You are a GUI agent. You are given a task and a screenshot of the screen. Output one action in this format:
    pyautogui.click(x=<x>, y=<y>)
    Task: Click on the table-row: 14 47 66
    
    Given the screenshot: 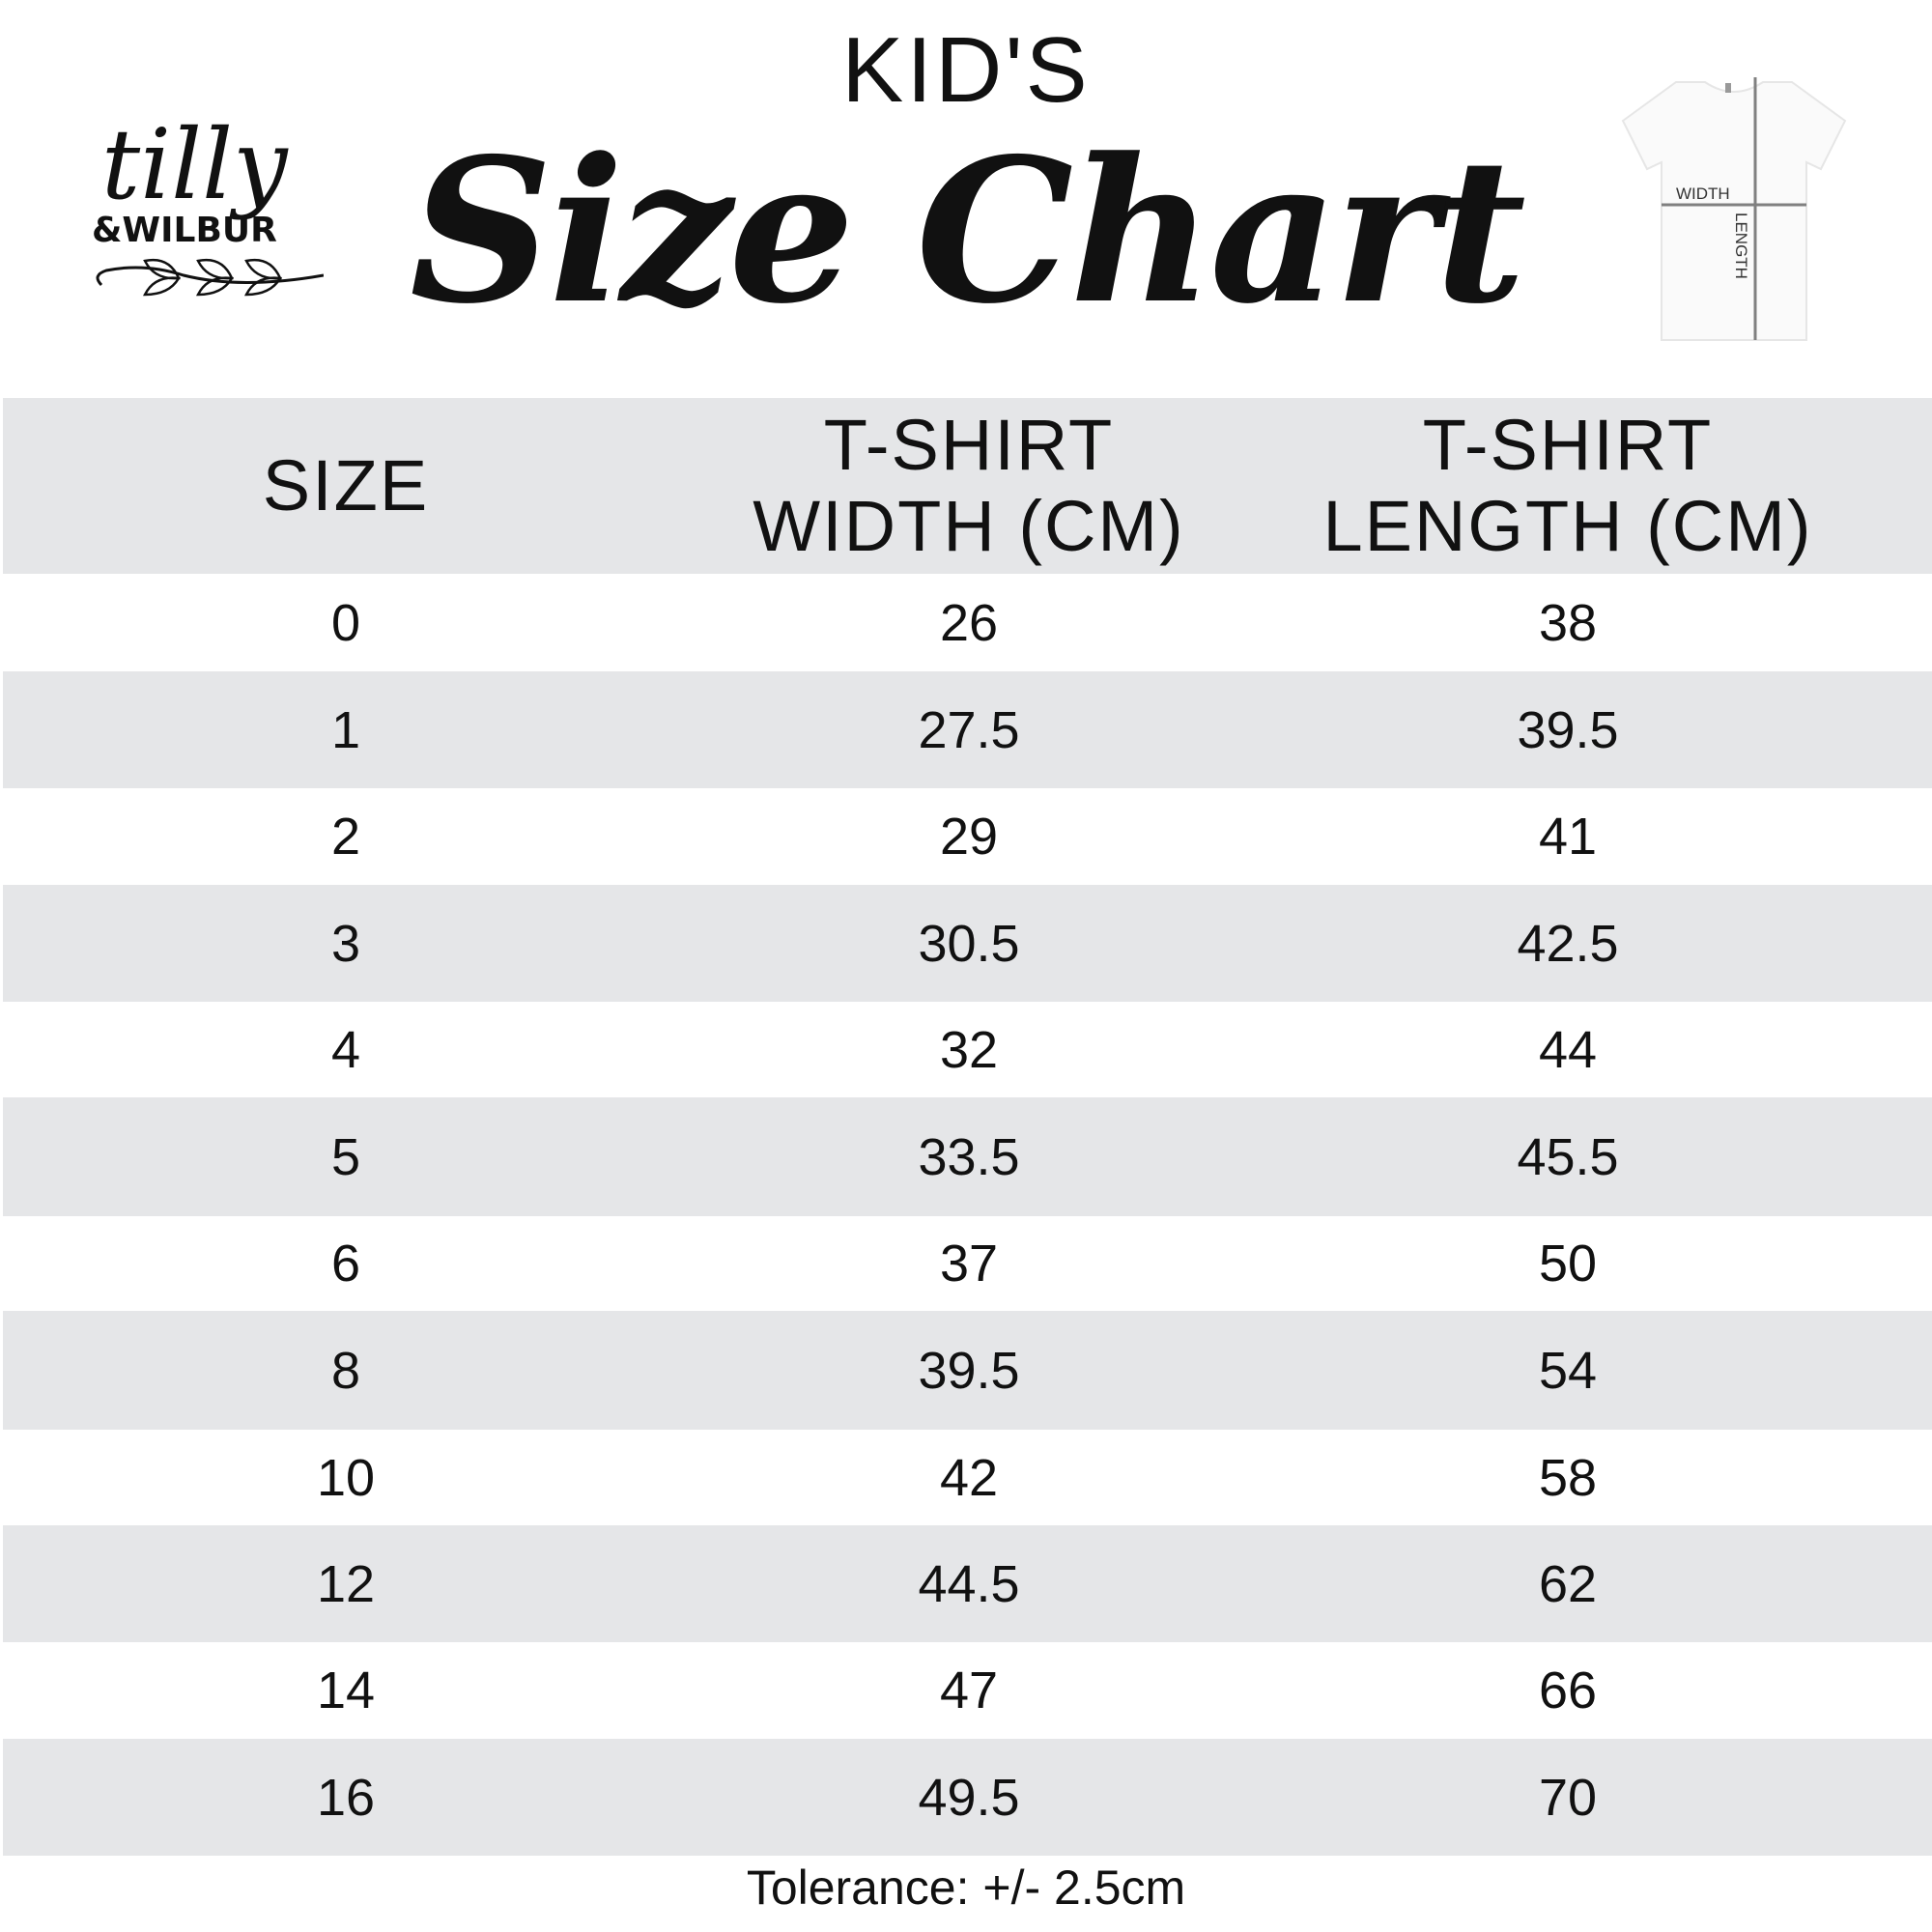 What is the action you would take?
    pyautogui.click(x=967, y=1690)
    